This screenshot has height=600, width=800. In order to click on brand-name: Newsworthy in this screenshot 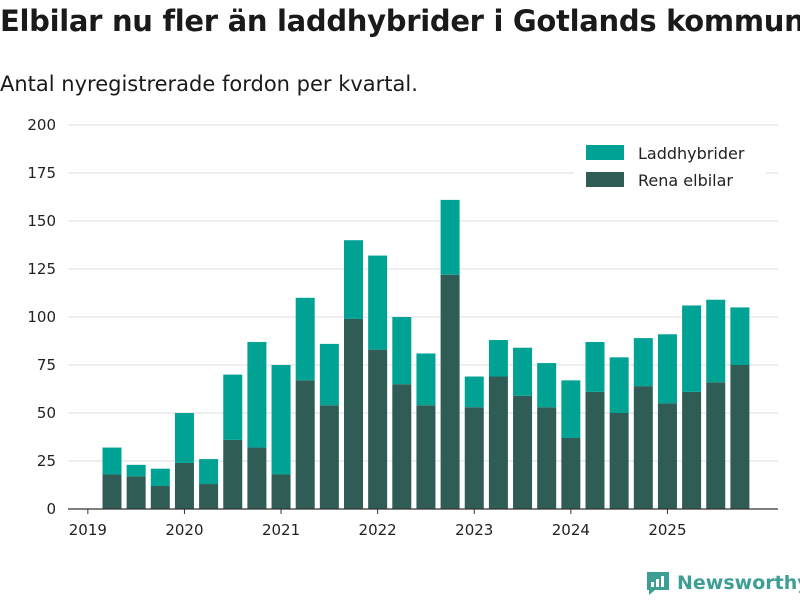, I will do `click(738, 583)`.